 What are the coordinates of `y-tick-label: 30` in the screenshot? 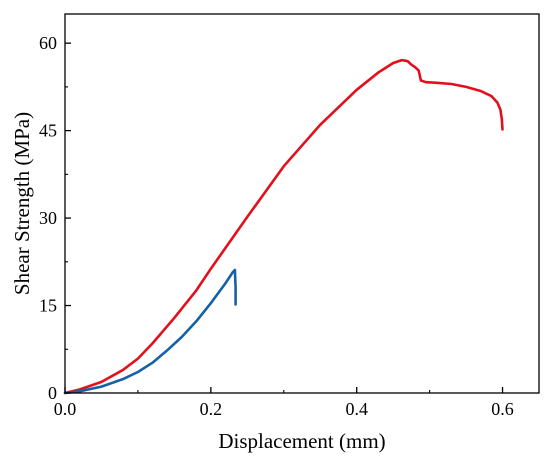 It's located at (48, 218).